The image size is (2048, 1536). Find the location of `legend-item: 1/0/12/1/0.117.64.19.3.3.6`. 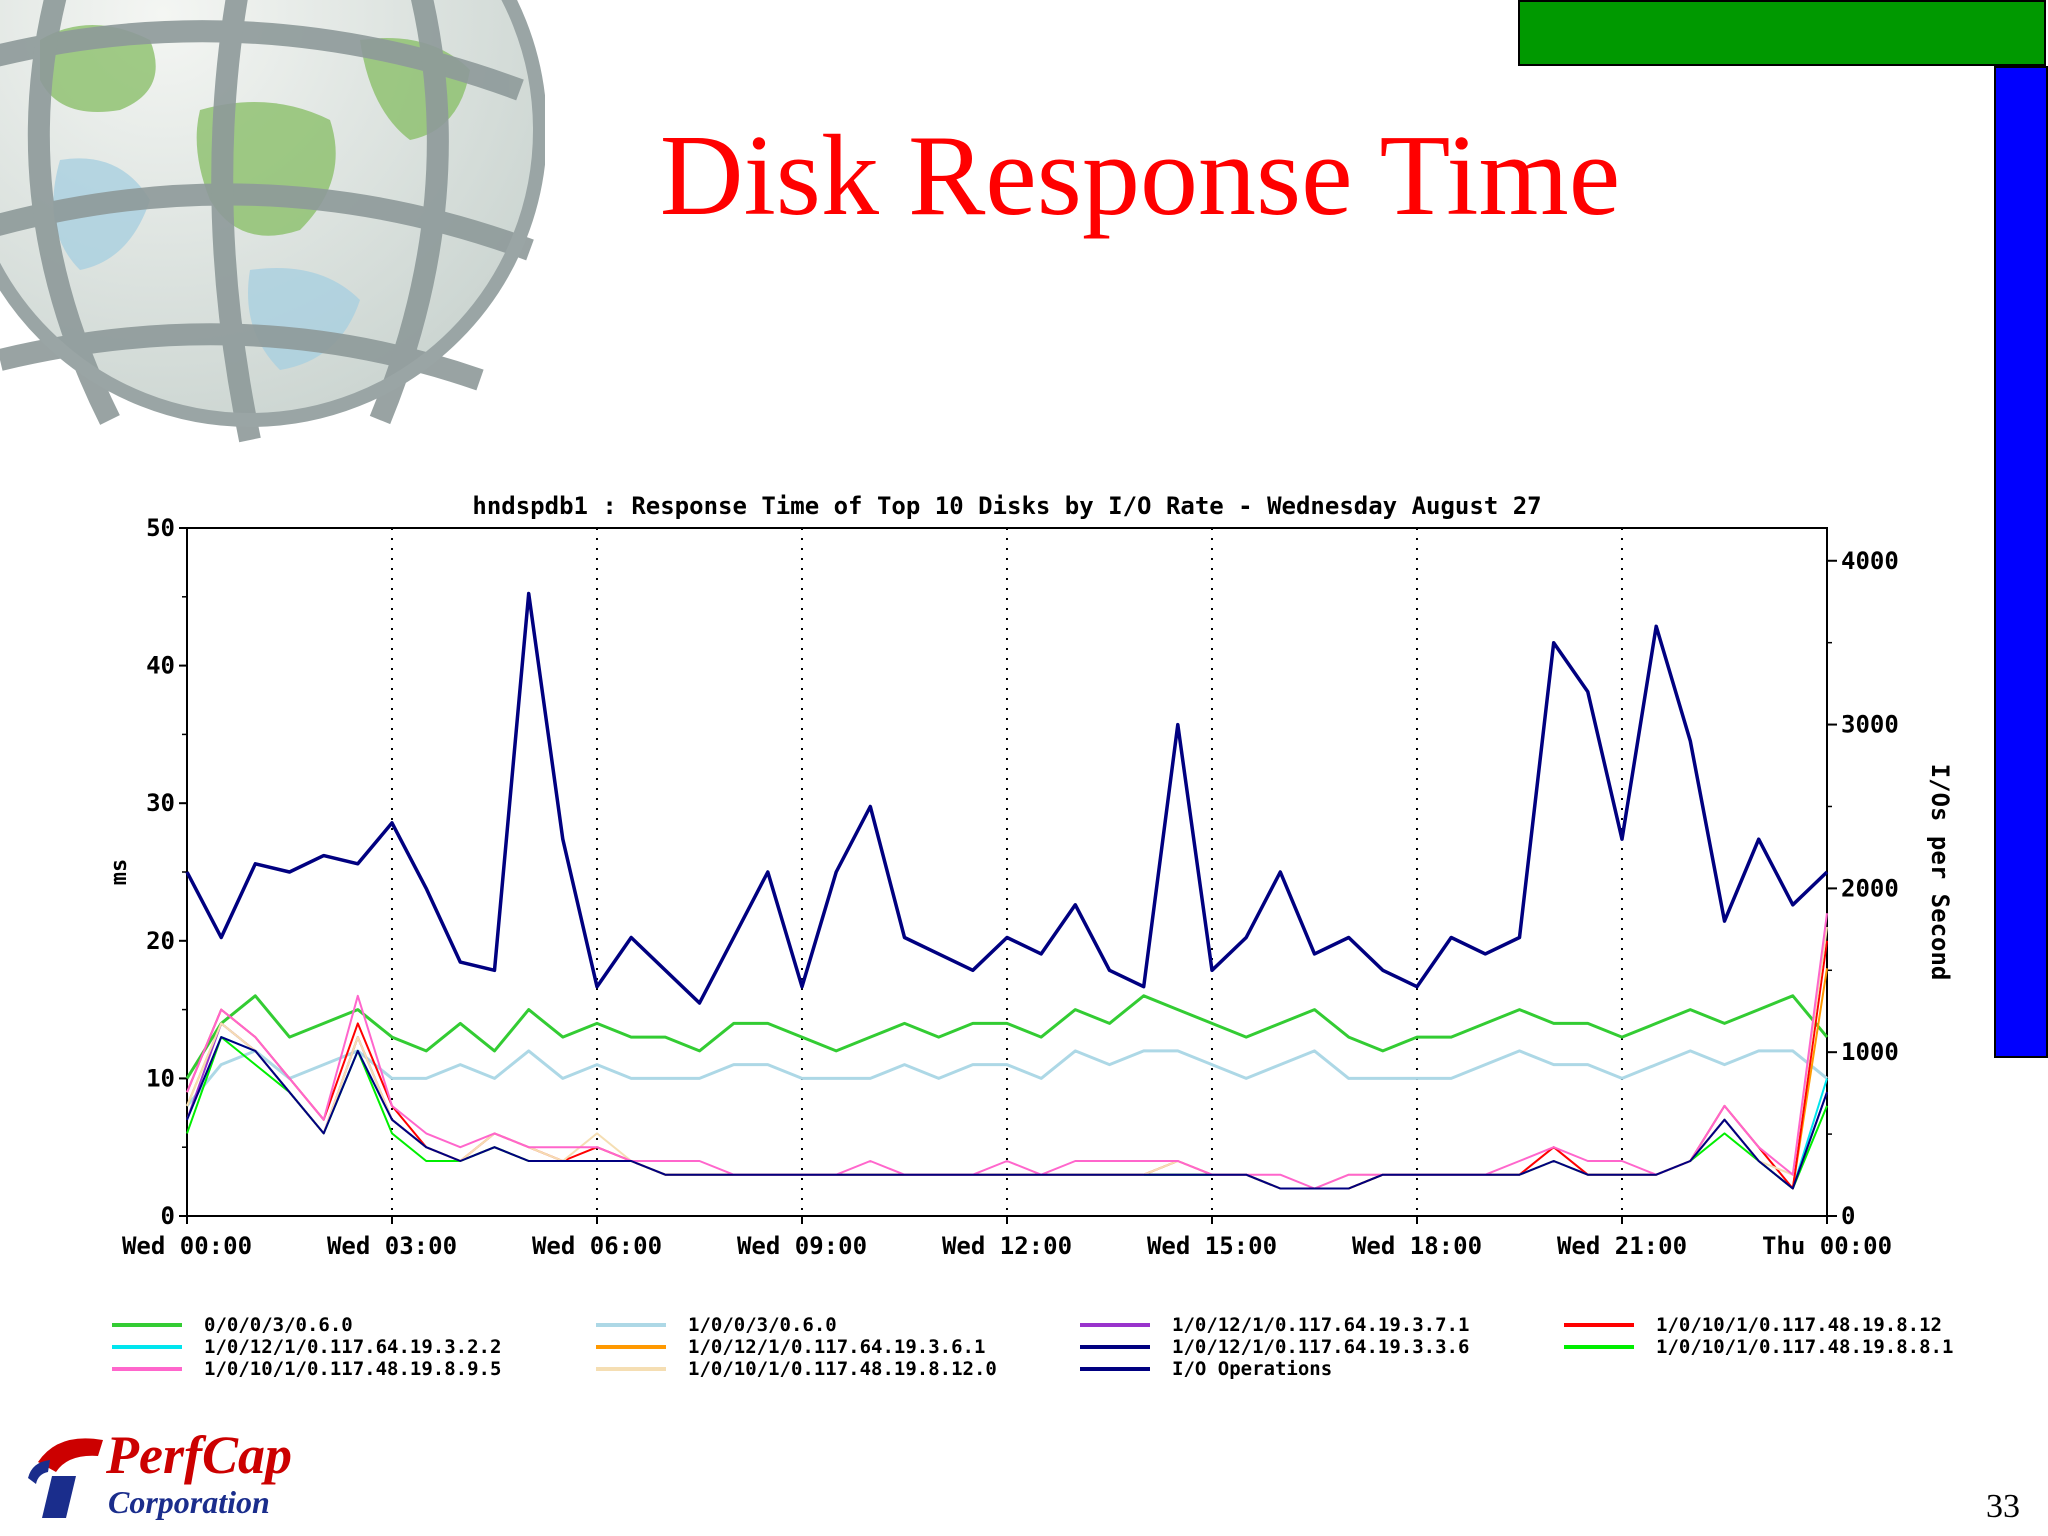

legend-item: 1/0/12/1/0.117.64.19.3.3.6 is located at coordinates (1274, 1347).